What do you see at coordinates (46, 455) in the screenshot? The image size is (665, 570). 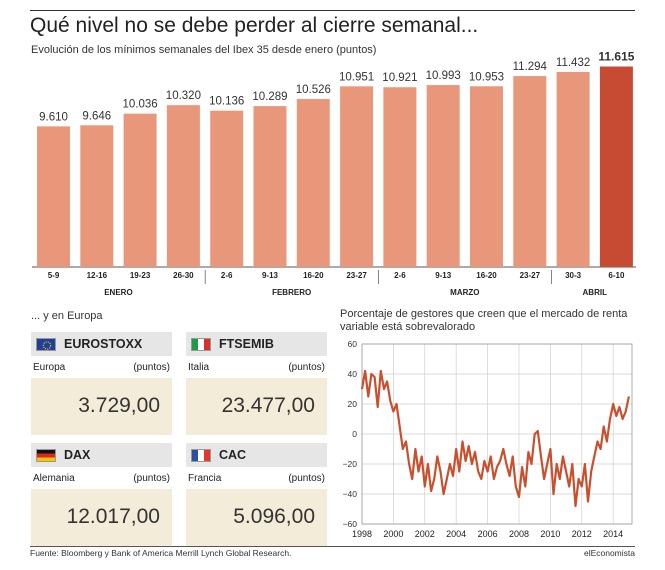 I see `germany-flag-icon` at bounding box center [46, 455].